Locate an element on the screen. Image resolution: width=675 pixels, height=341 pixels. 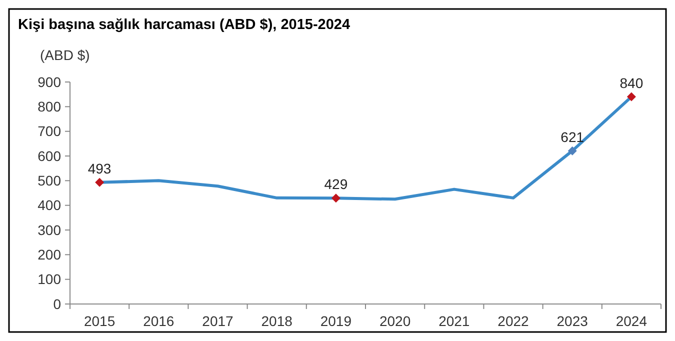
y-tick-label: 0 is located at coordinates (57, 304).